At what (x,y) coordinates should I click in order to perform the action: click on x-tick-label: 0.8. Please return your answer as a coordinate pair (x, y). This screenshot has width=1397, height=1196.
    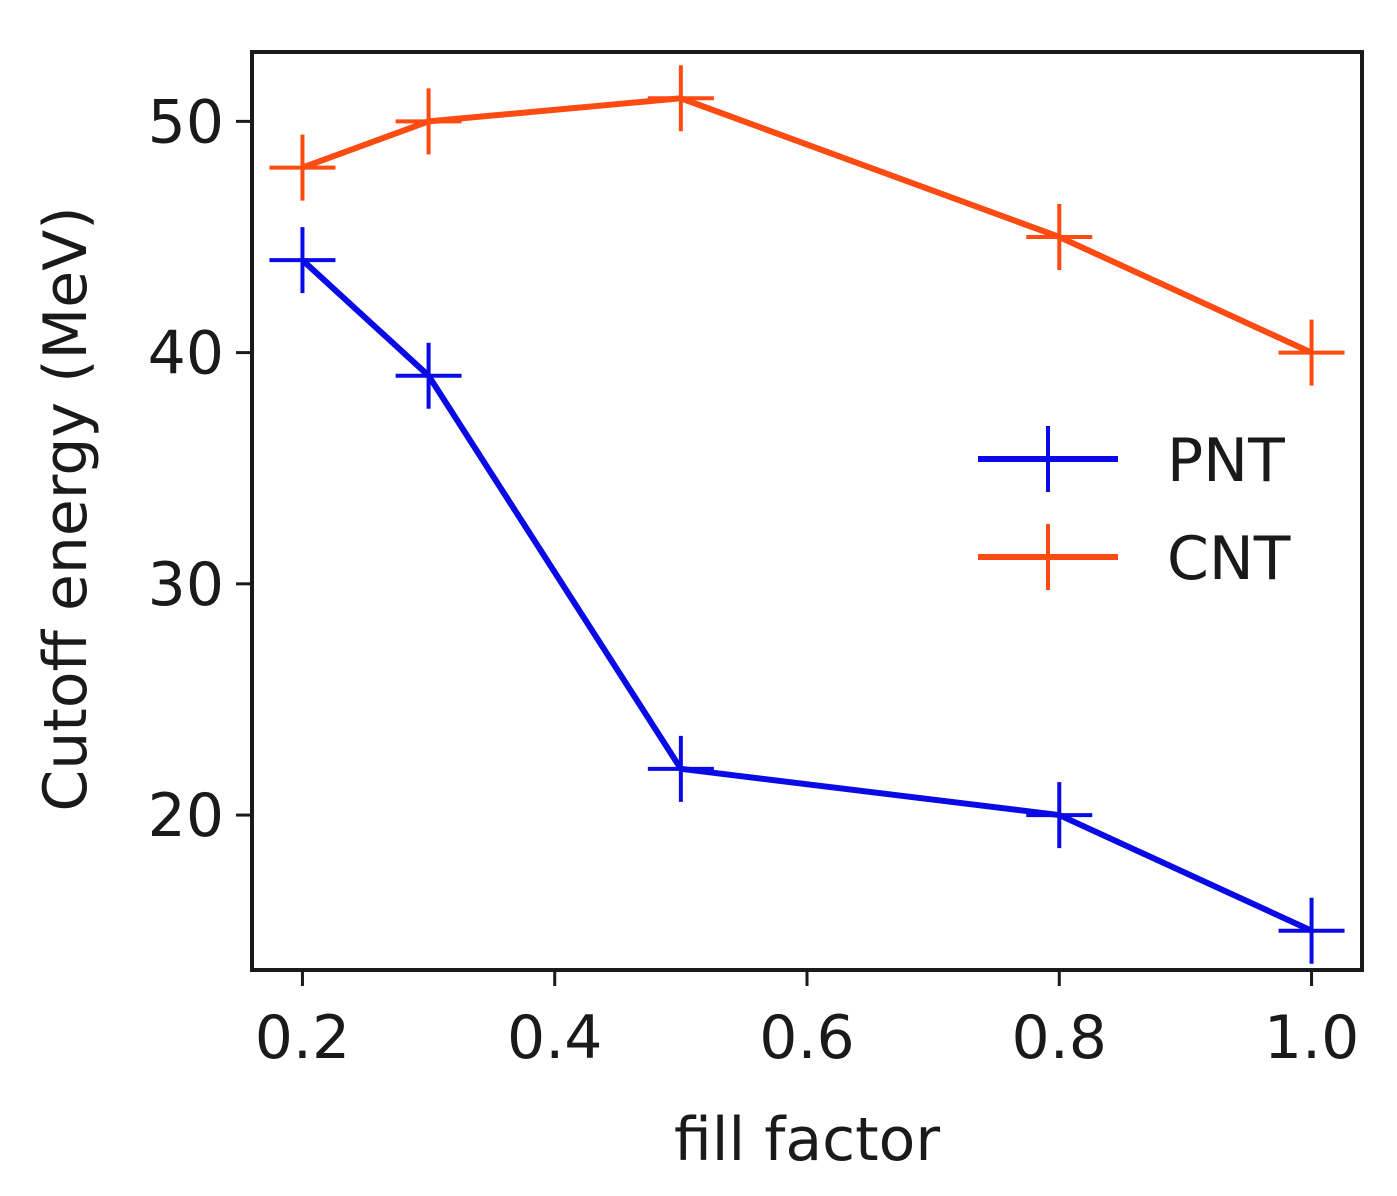
    Looking at the image, I should click on (1059, 1038).